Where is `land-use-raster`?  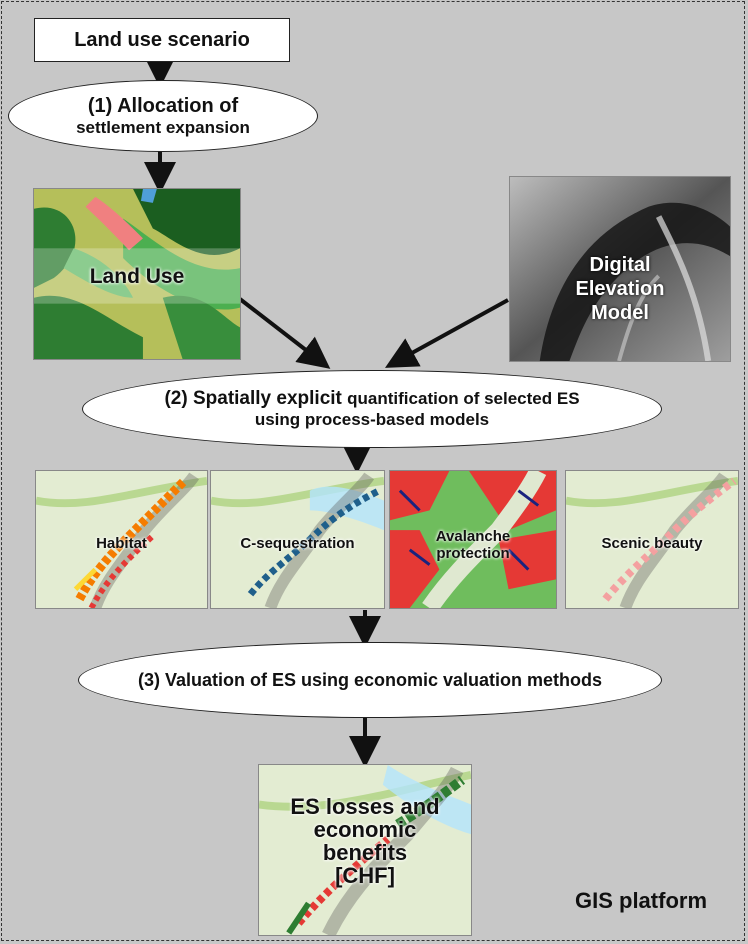
land-use-raster is located at coordinates (137, 274).